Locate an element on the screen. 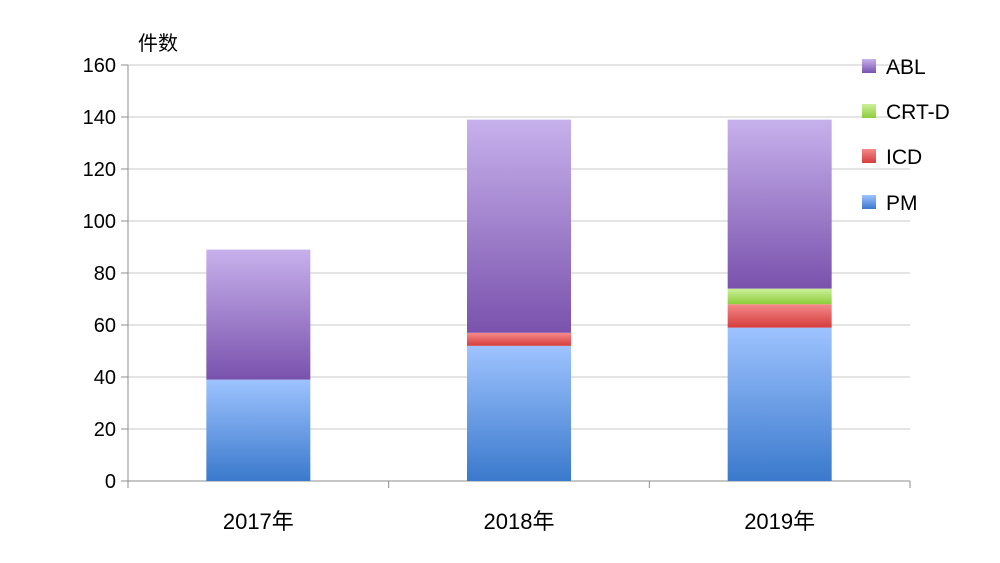 This screenshot has width=1000, height=563. axis-labels: 件数 is located at coordinates (158, 43).